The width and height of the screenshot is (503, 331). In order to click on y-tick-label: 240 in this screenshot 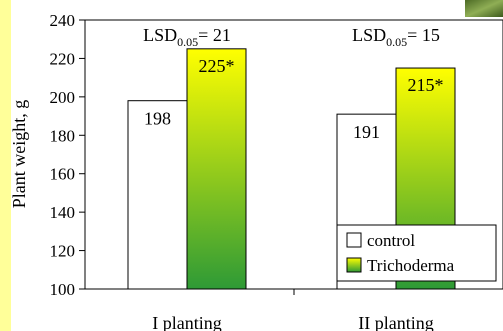, I will do `click(63, 20)`.